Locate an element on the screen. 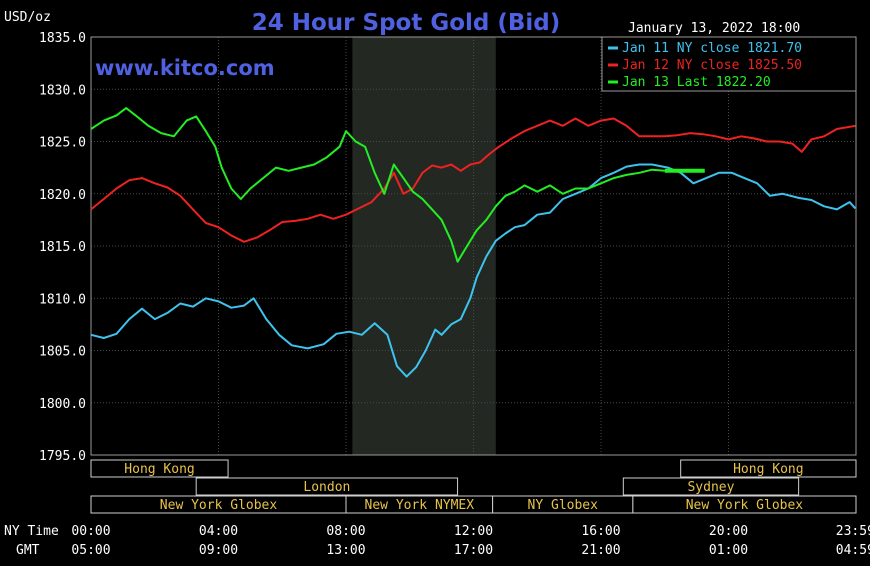  legend-label: Jan 13 Last 1822.20 is located at coordinates (696, 82).